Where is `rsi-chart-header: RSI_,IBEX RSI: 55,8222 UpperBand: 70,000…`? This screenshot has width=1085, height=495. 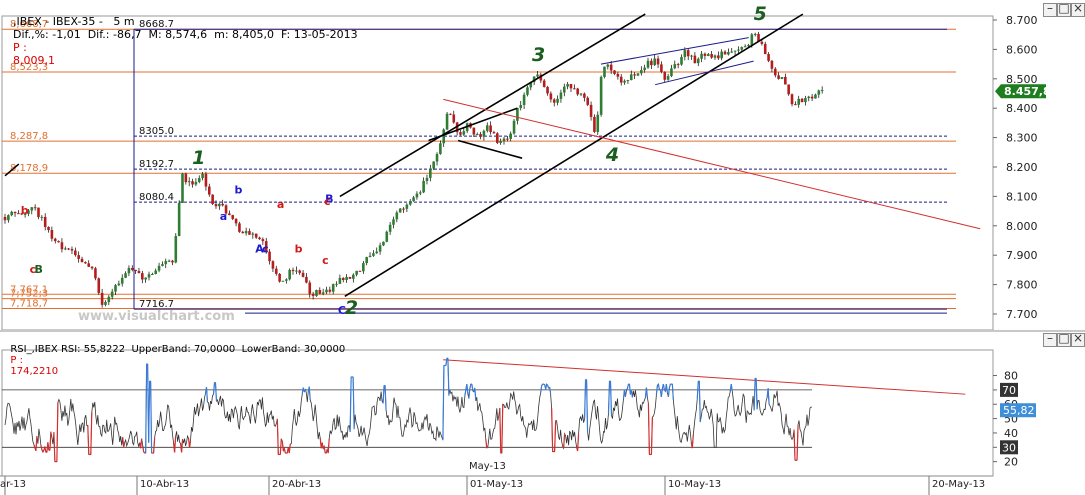
rsi-chart-header: RSI_,IBEX RSI: 55,8222 UpperBand: 70,000… is located at coordinates (174, 355).